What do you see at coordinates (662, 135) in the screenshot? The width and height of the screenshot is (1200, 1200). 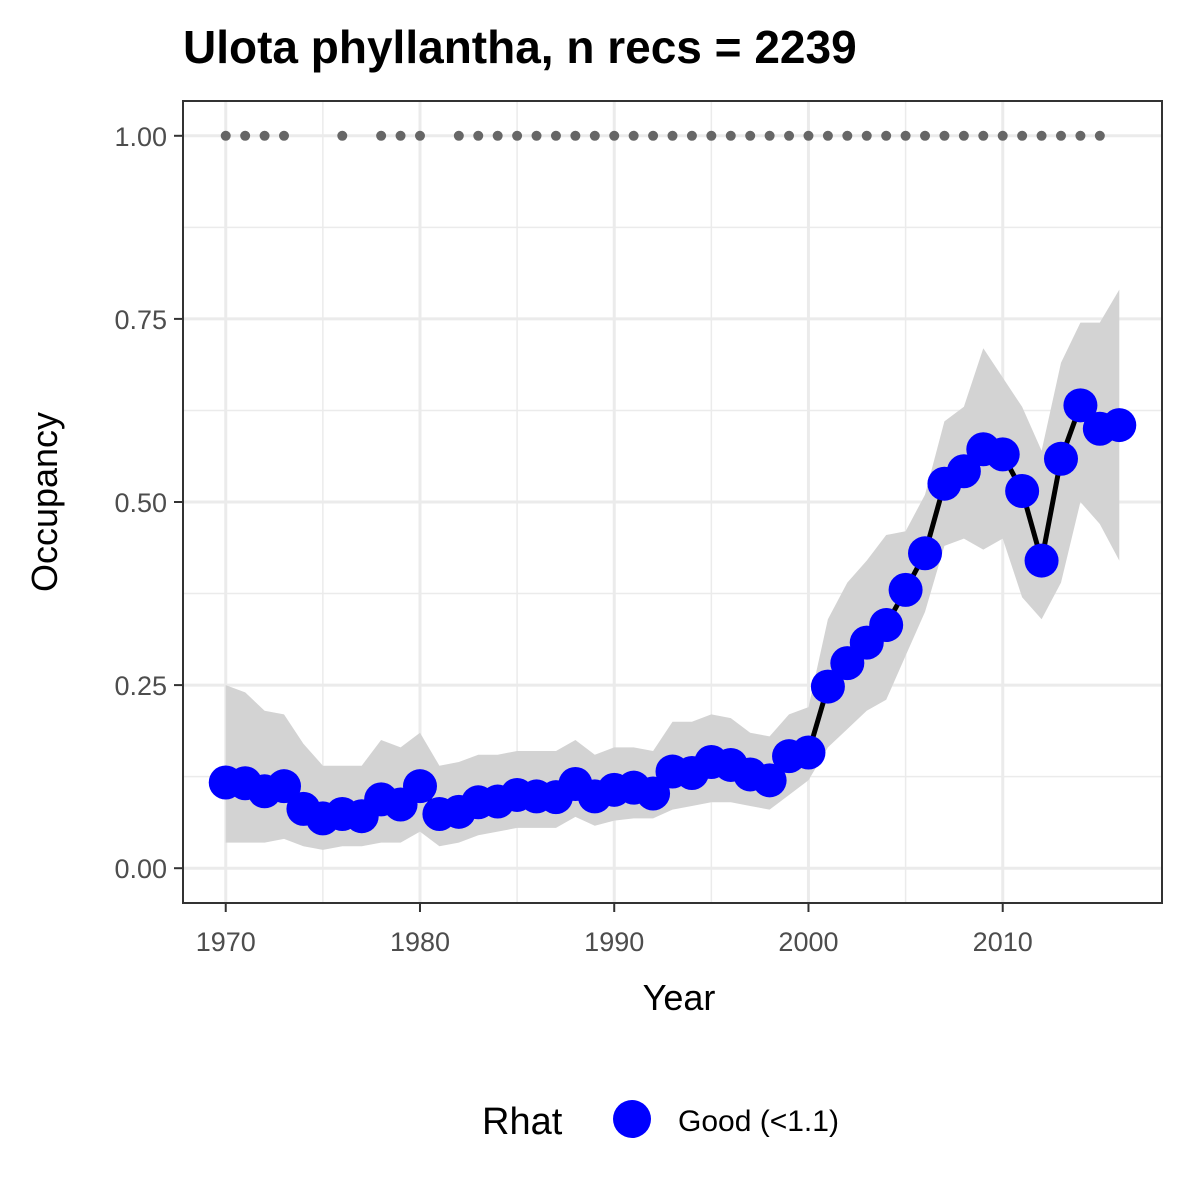 I see `record-dots-layer` at bounding box center [662, 135].